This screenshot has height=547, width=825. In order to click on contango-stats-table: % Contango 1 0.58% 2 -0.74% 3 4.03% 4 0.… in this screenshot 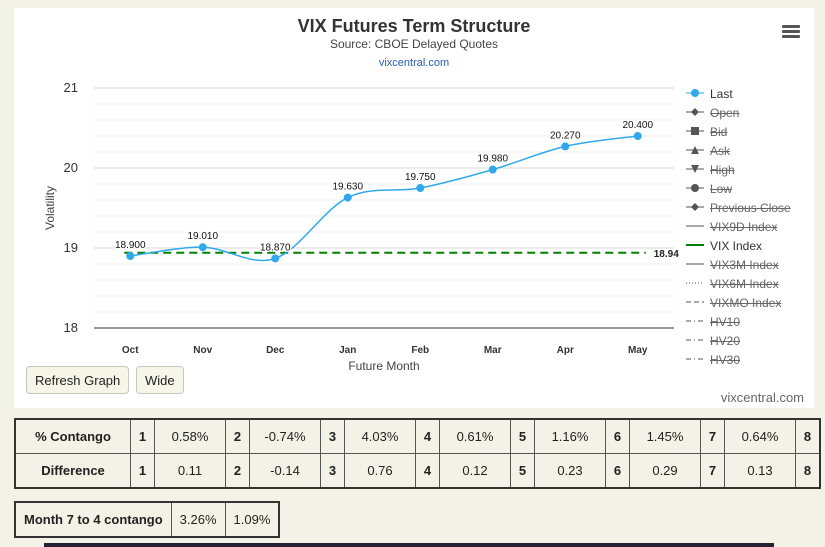, I will do `click(417, 453)`.